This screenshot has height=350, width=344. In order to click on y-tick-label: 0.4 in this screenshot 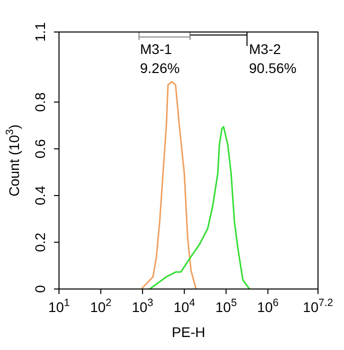, I will do `click(40, 196)`.